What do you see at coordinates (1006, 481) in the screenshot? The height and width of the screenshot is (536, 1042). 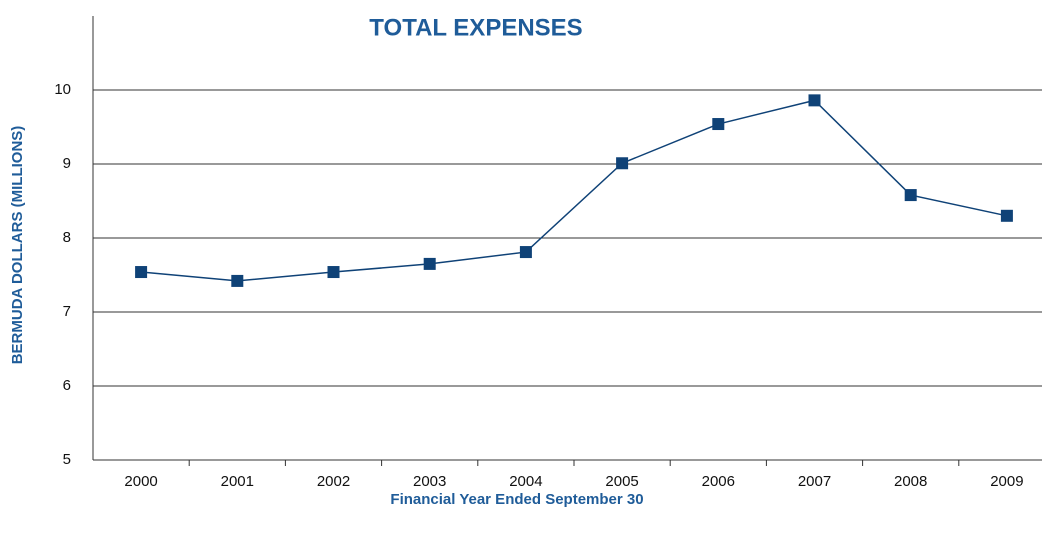 I see `x-tick-label: 2009` at bounding box center [1006, 481].